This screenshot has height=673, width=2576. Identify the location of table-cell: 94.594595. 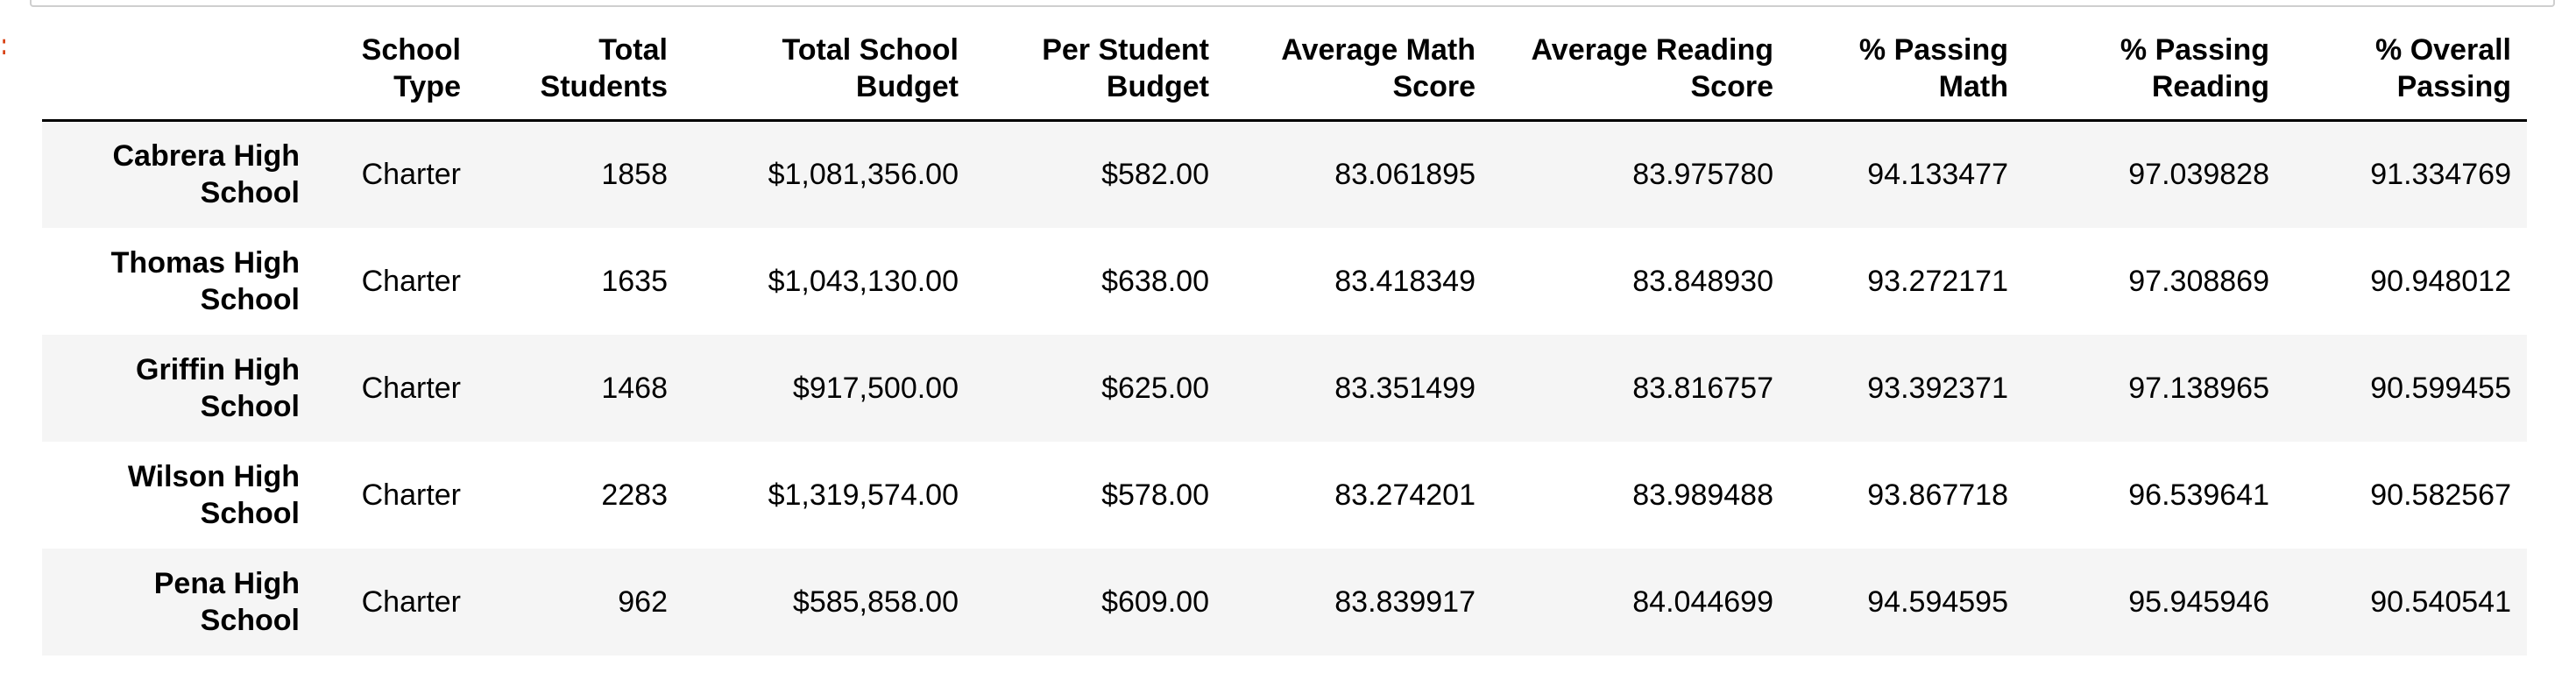
(1937, 601).